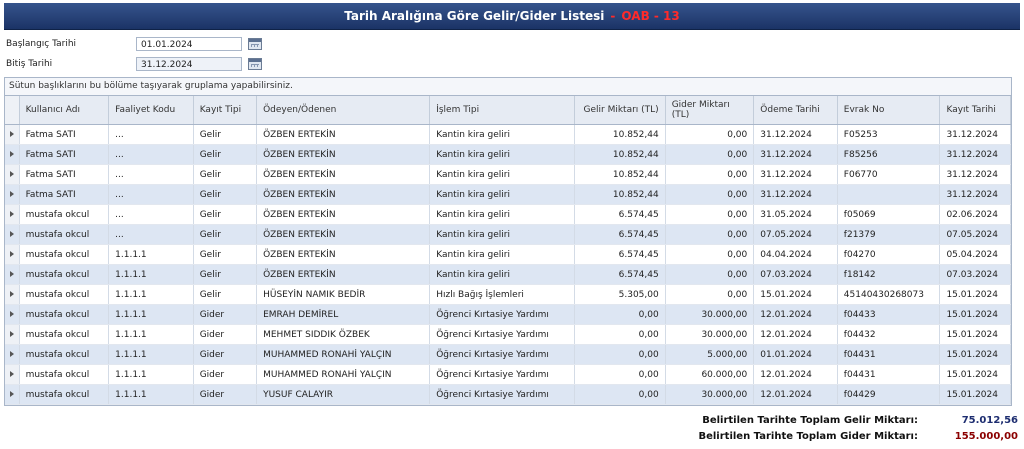 The height and width of the screenshot is (449, 1024). I want to click on end-date-label: Bitiş Tarihi, so click(29, 64).